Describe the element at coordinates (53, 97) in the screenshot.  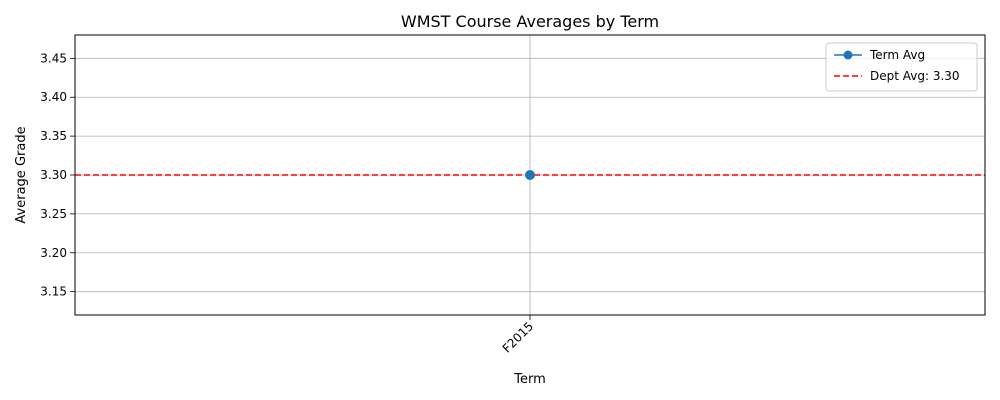
I see `y-tick-label: 3.40` at that location.